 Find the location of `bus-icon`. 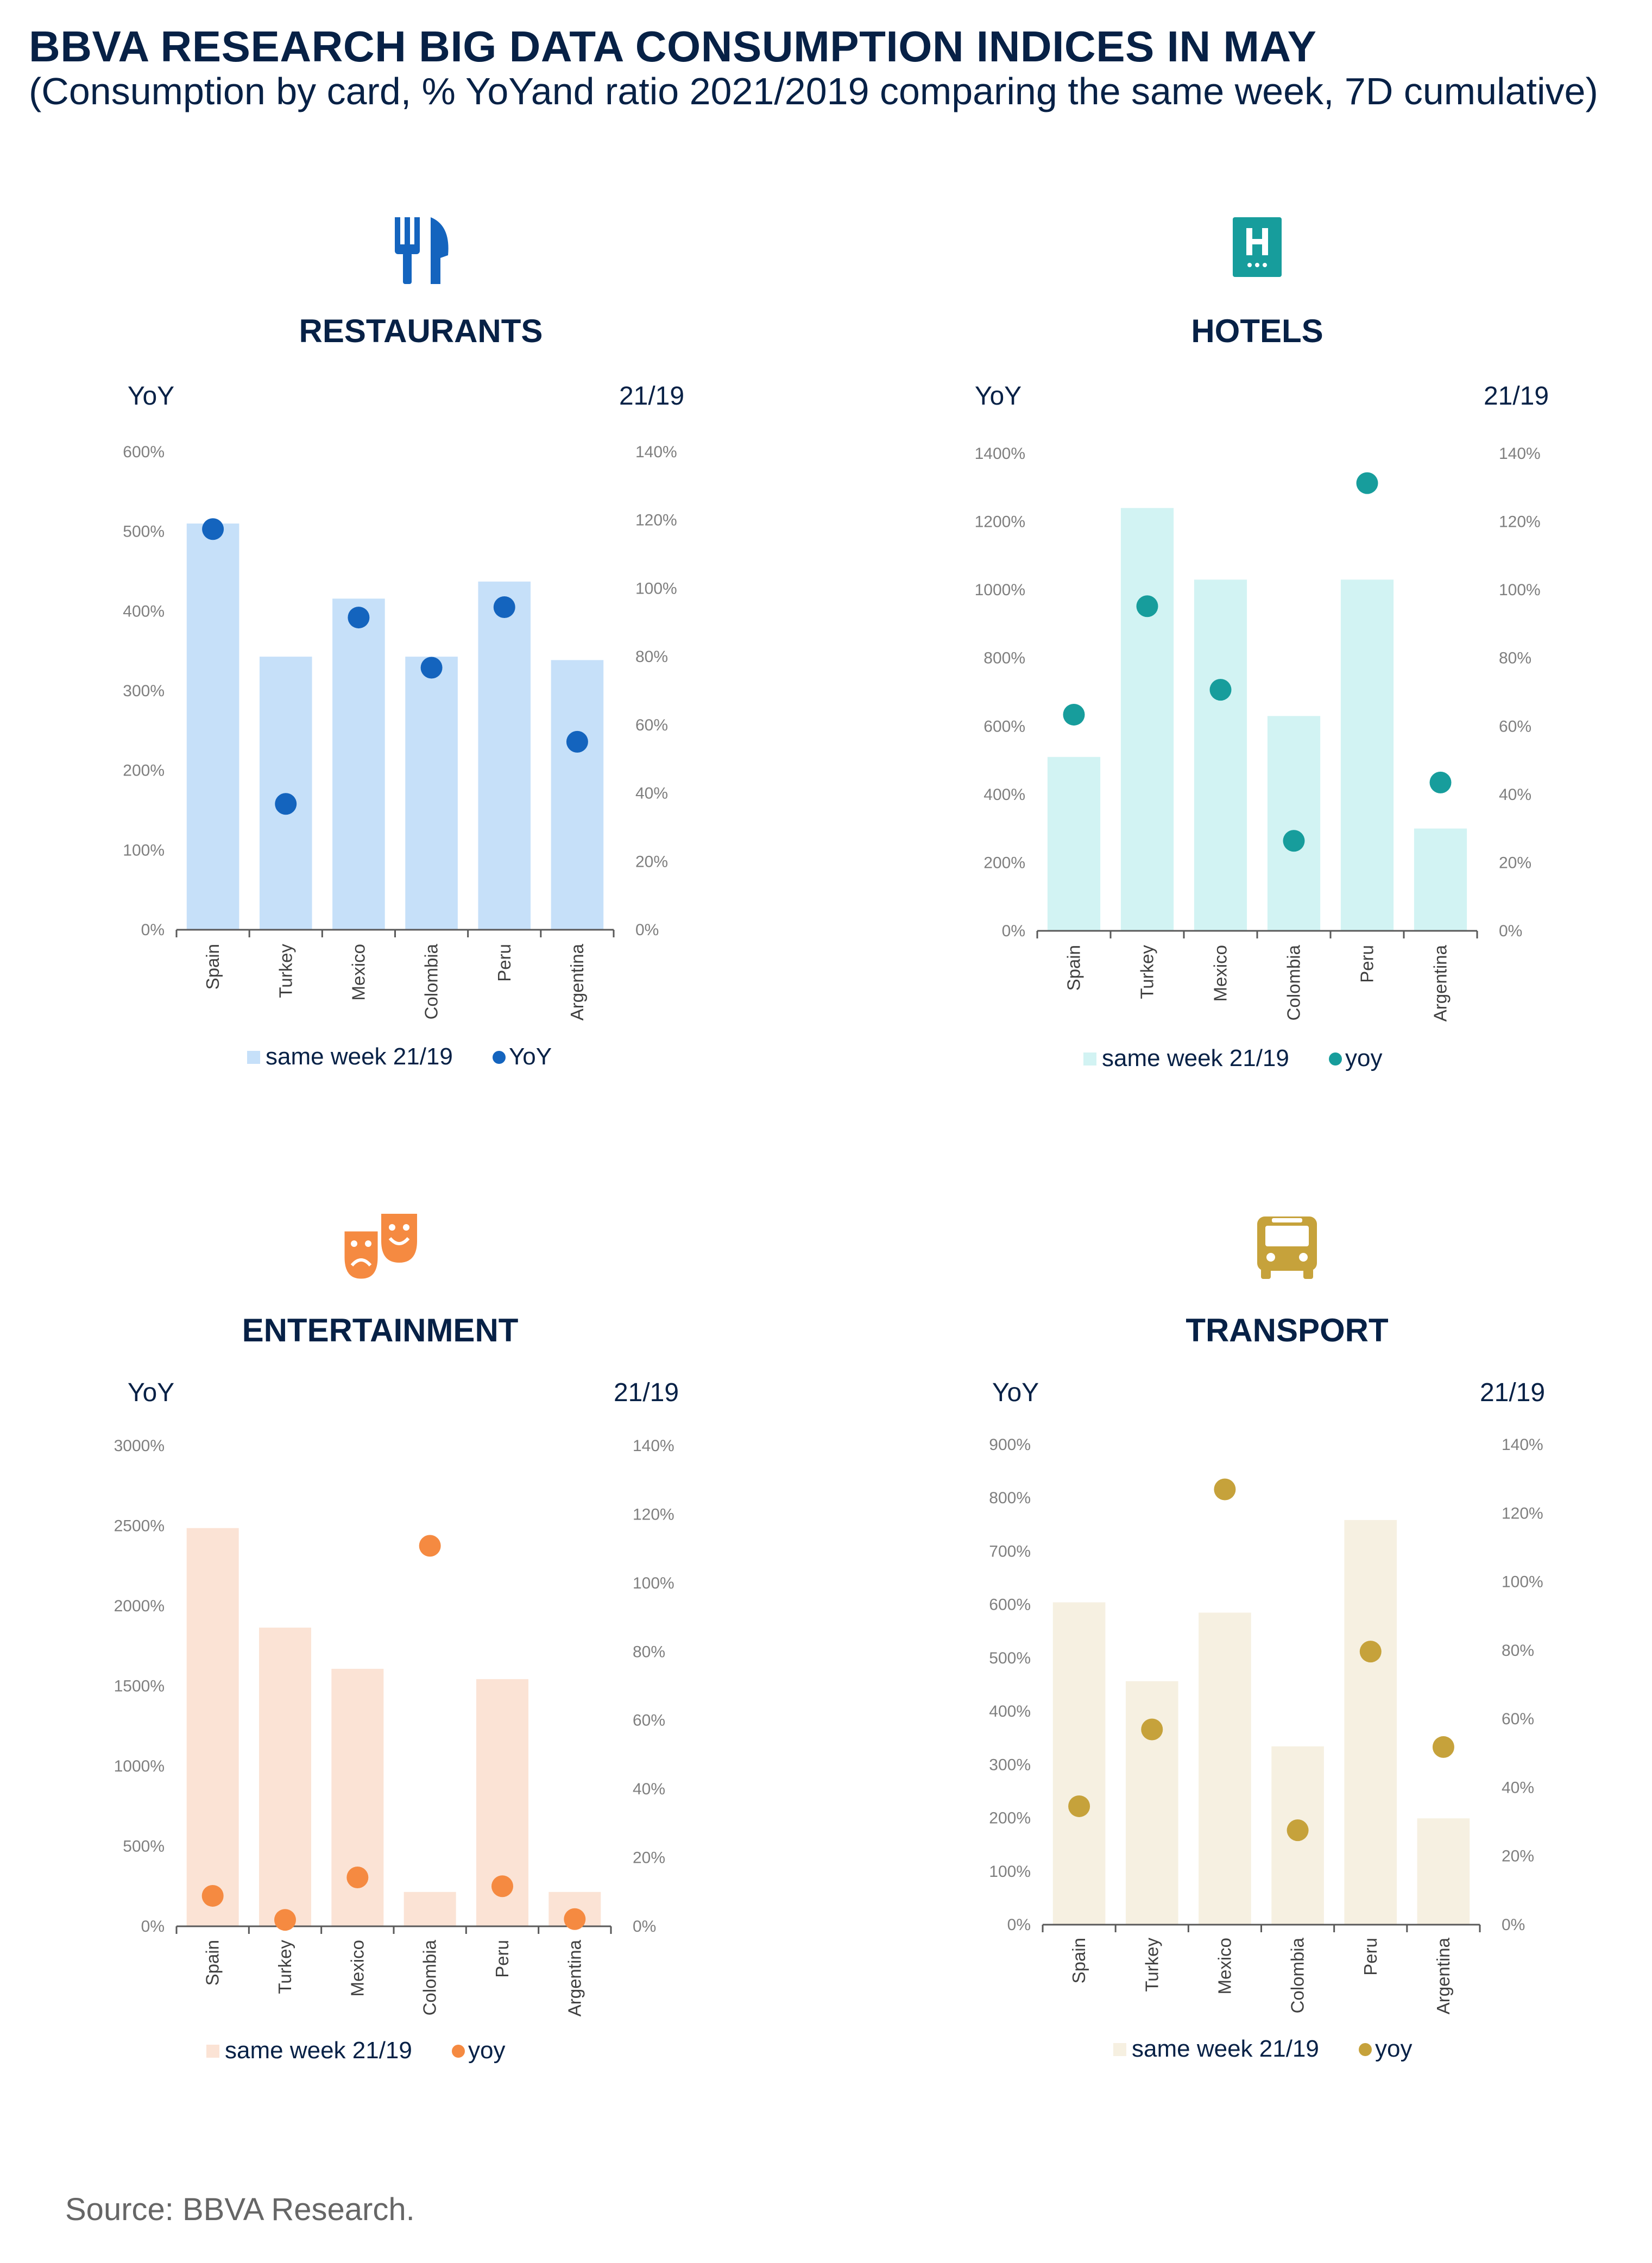

bus-icon is located at coordinates (1287, 1247).